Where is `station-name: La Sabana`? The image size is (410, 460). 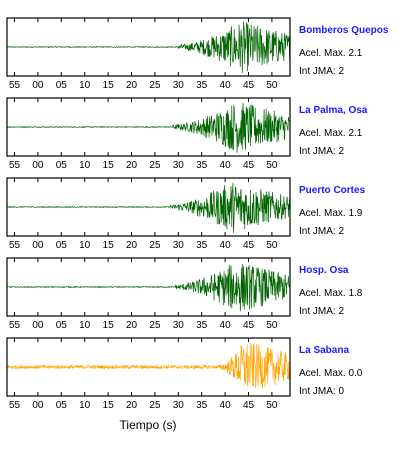
station-name: La Sabana is located at coordinates (324, 350).